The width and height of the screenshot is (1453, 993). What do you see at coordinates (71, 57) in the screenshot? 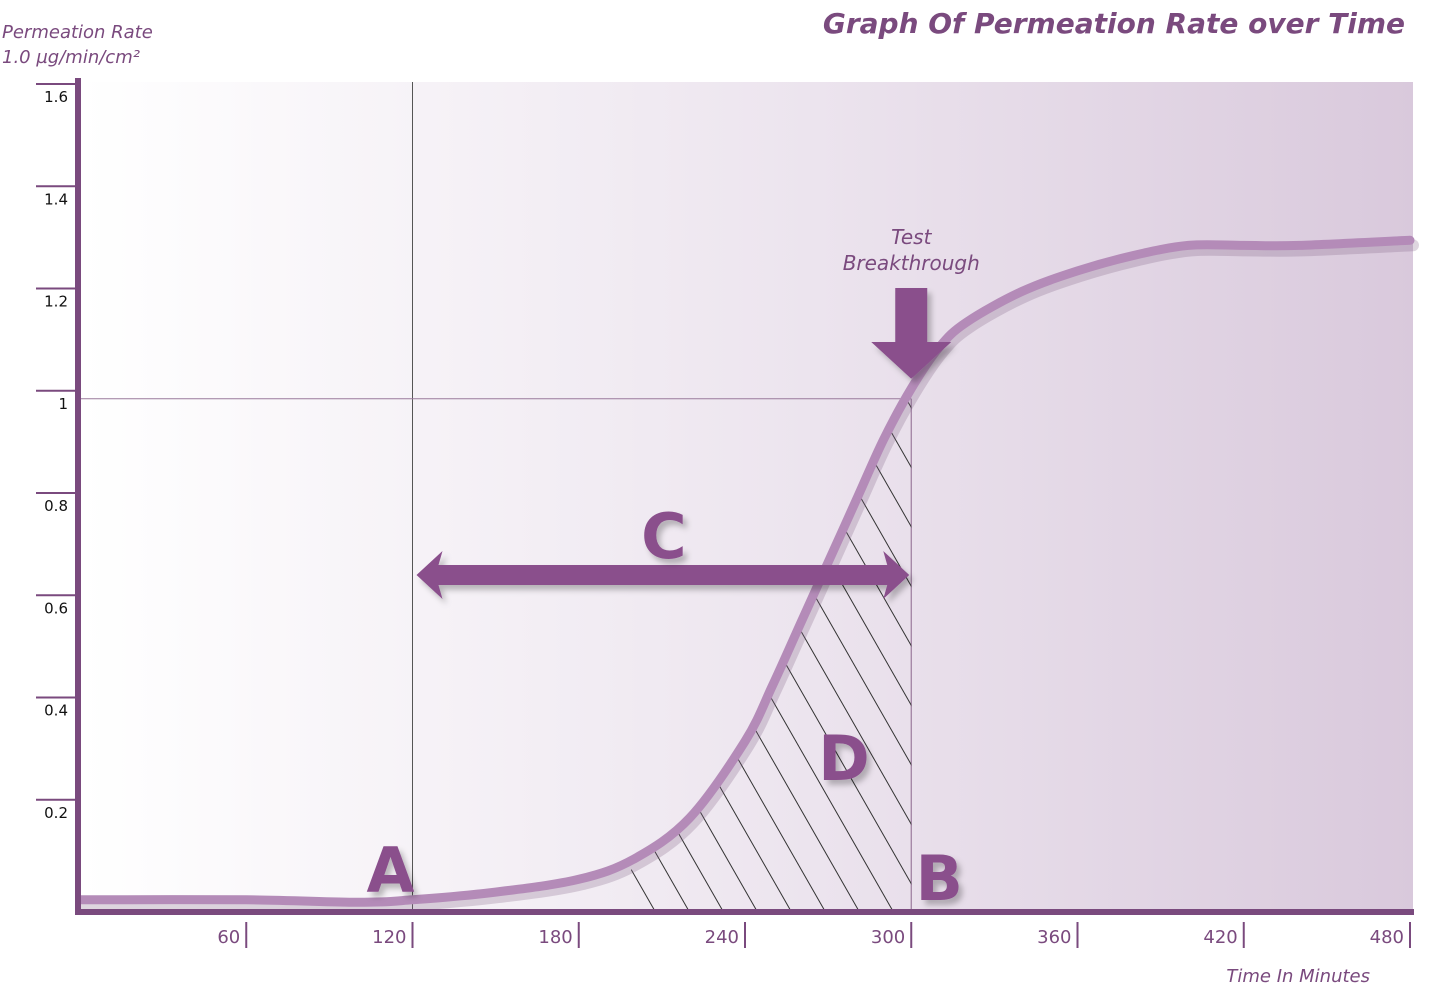
I see `y-axis-title-line-2: 1.0 µg/min/cm²` at bounding box center [71, 57].